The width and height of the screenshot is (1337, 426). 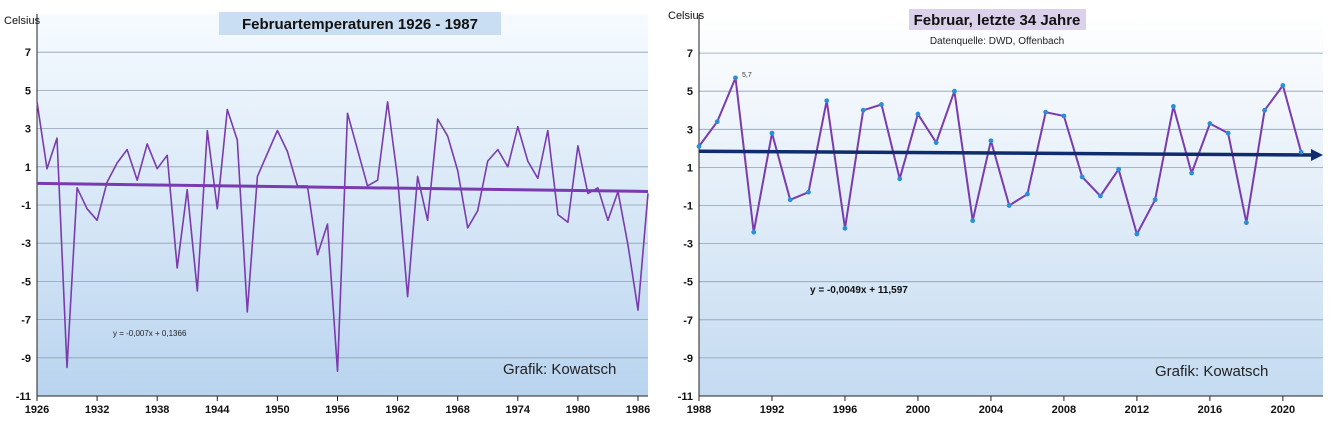 I want to click on x-tick-label: 2016, so click(x=1210, y=410).